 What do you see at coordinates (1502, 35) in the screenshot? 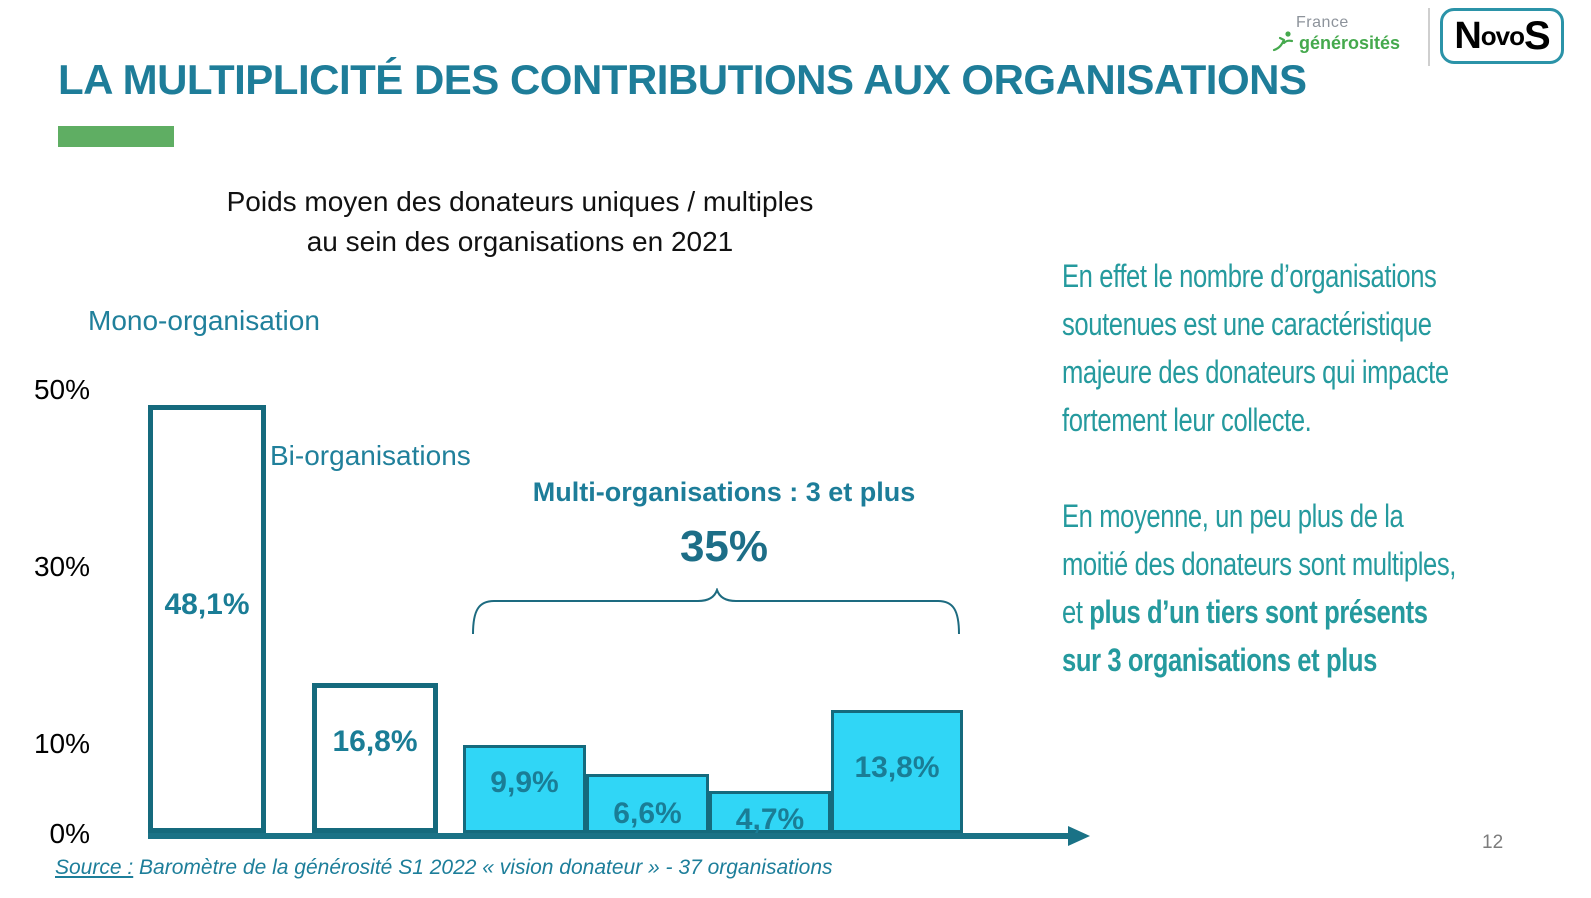
I see `novos-logo-text-mid: ovo` at bounding box center [1502, 35].